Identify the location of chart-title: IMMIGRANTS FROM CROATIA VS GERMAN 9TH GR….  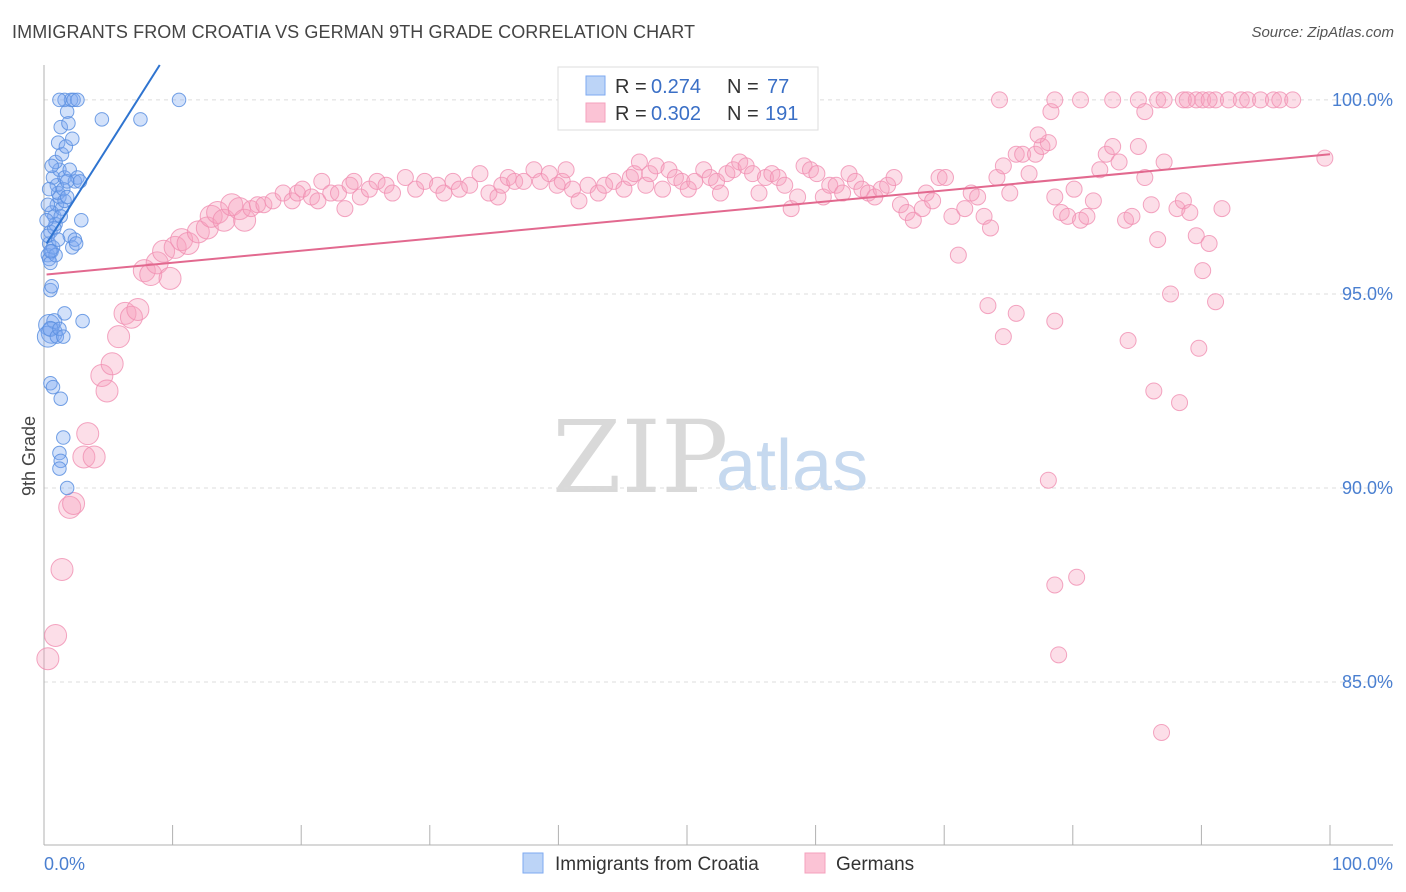
(354, 32).